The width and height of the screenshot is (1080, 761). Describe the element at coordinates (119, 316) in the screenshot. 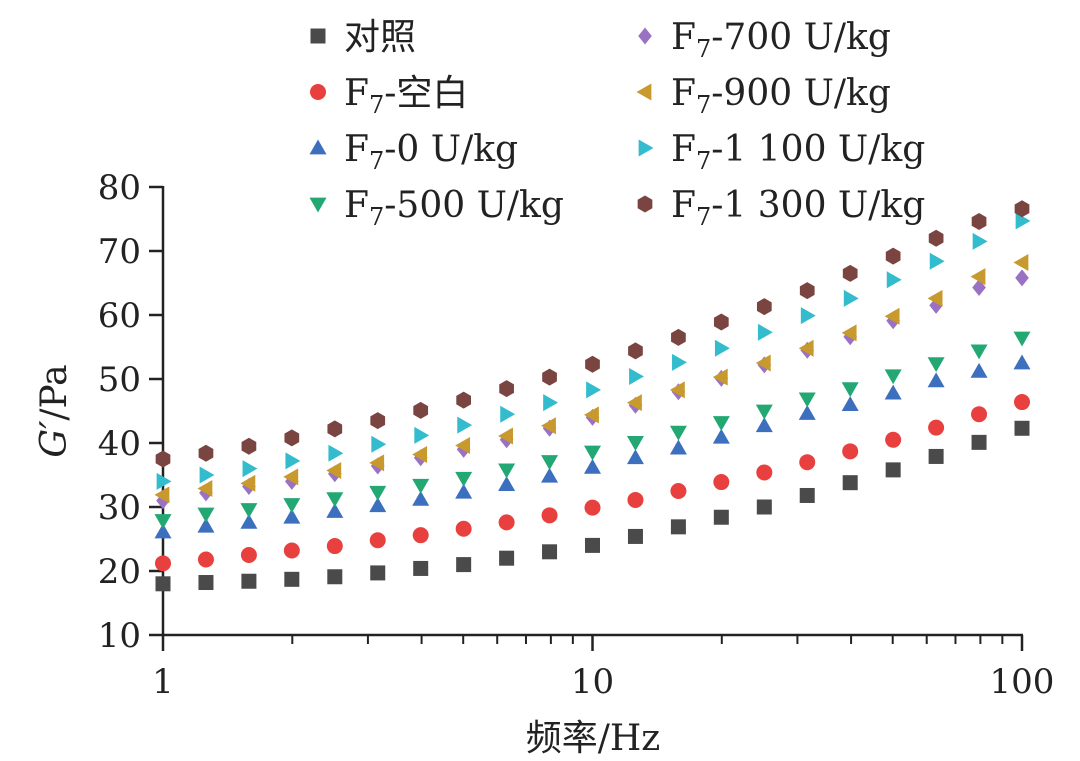

I see `y-tick-label: 60` at that location.